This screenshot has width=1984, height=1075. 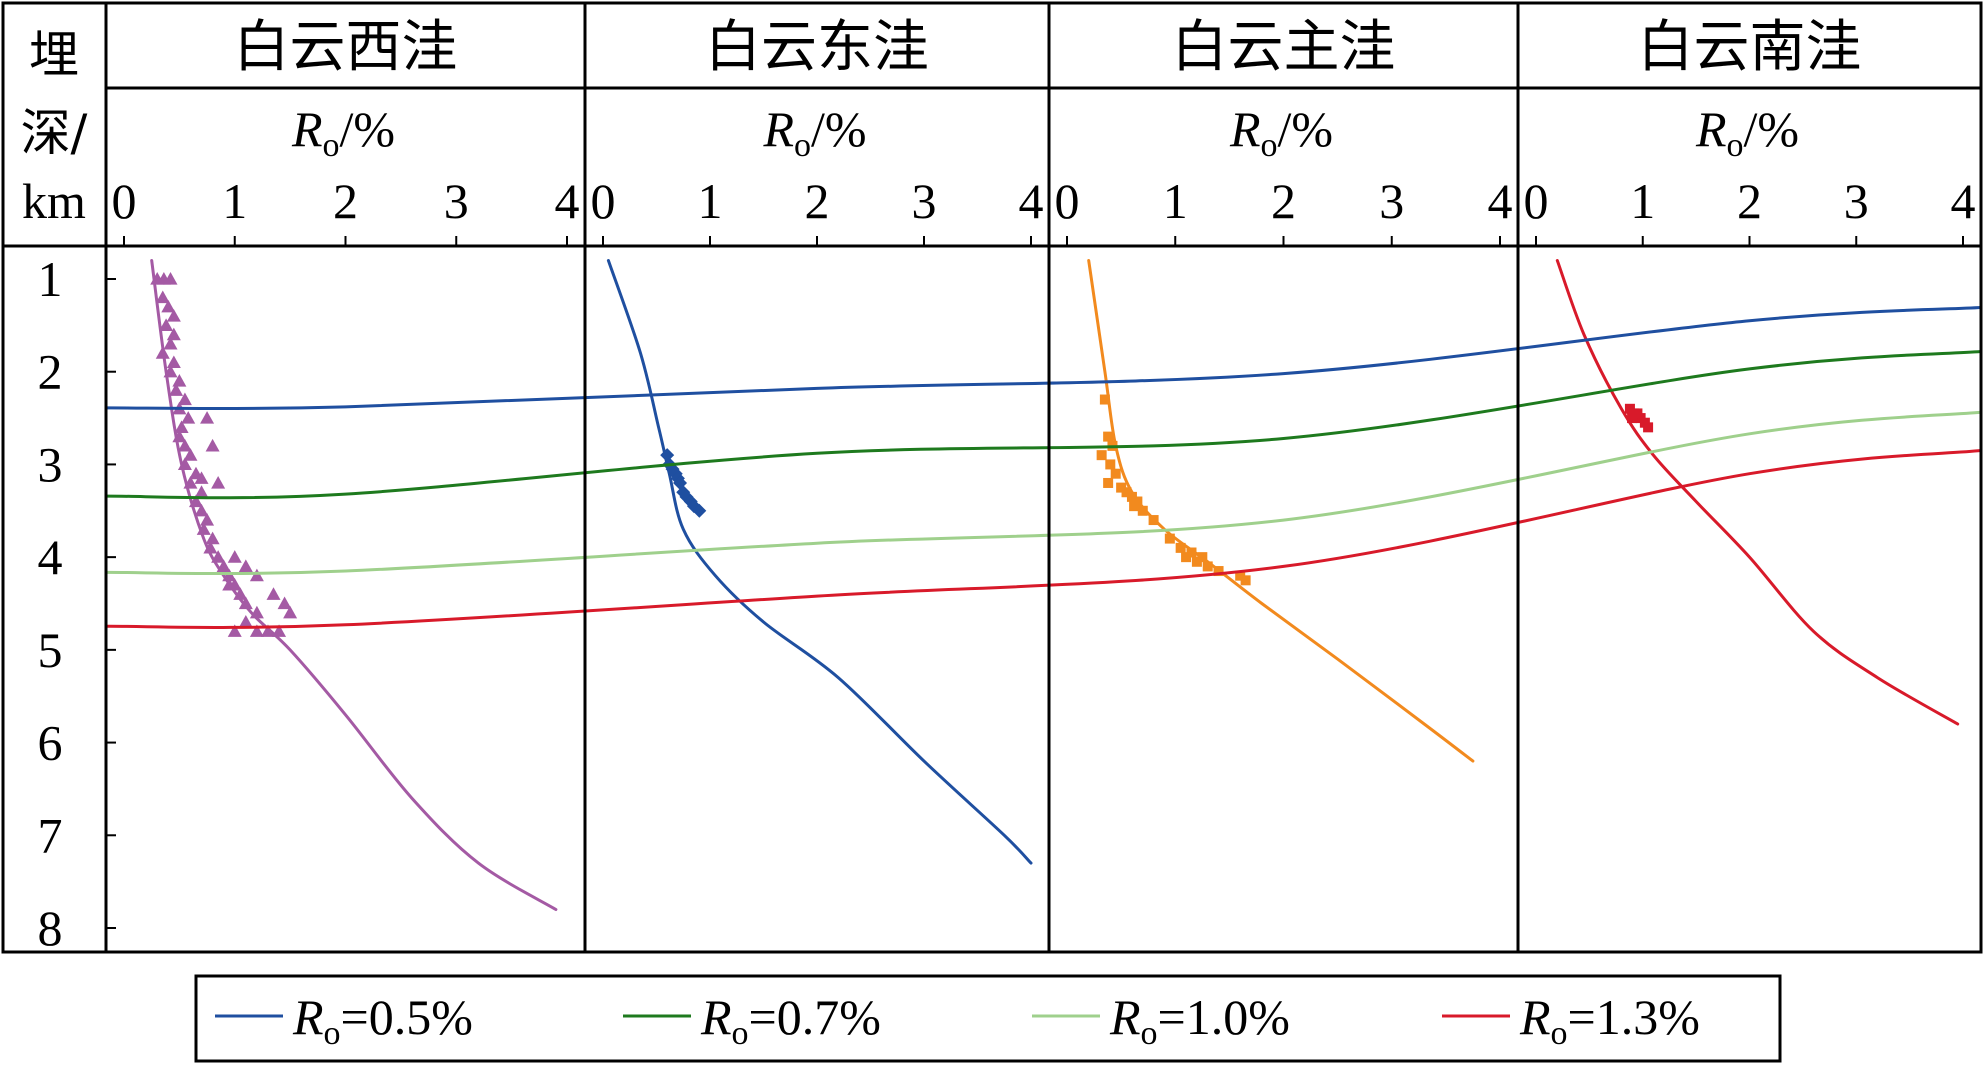 What do you see at coordinates (1634, 1017) in the screenshot?
I see `legend-label-value: =1.3%` at bounding box center [1634, 1017].